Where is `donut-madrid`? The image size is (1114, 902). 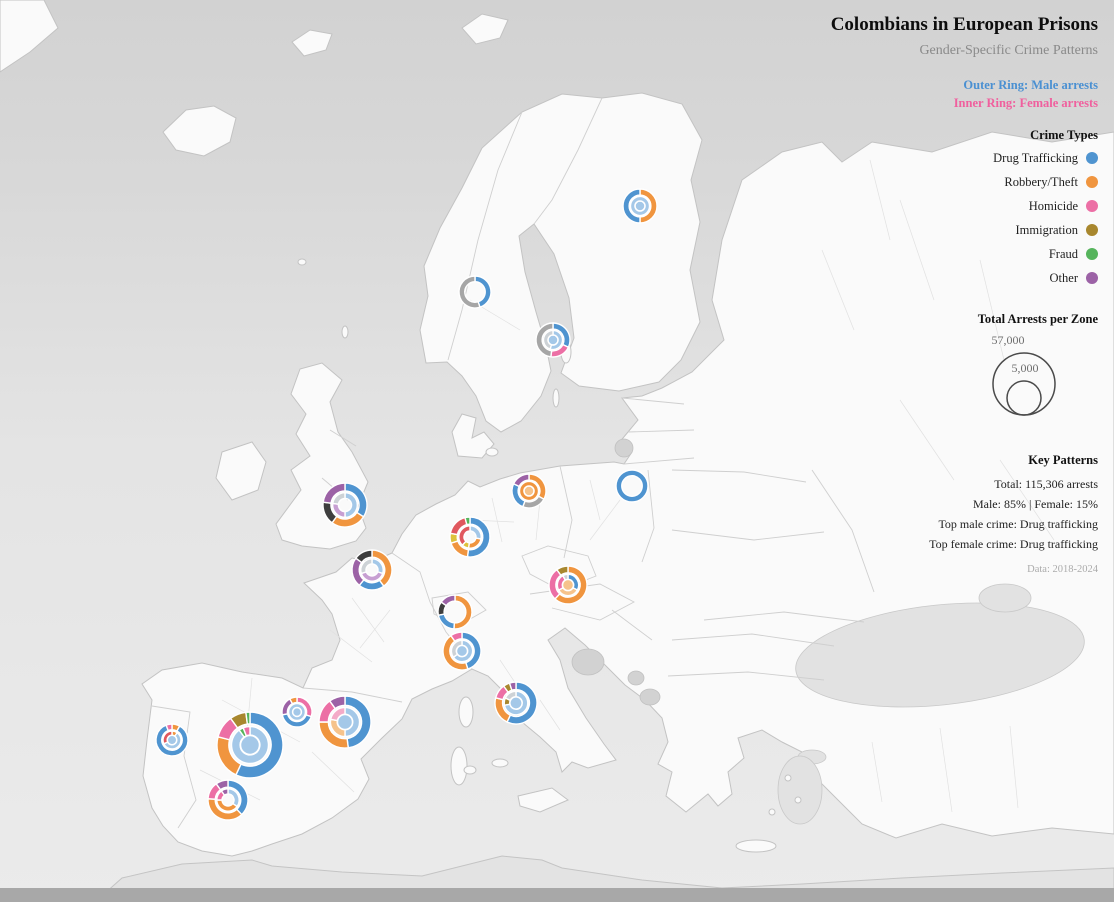
donut-madrid is located at coordinates (250, 745).